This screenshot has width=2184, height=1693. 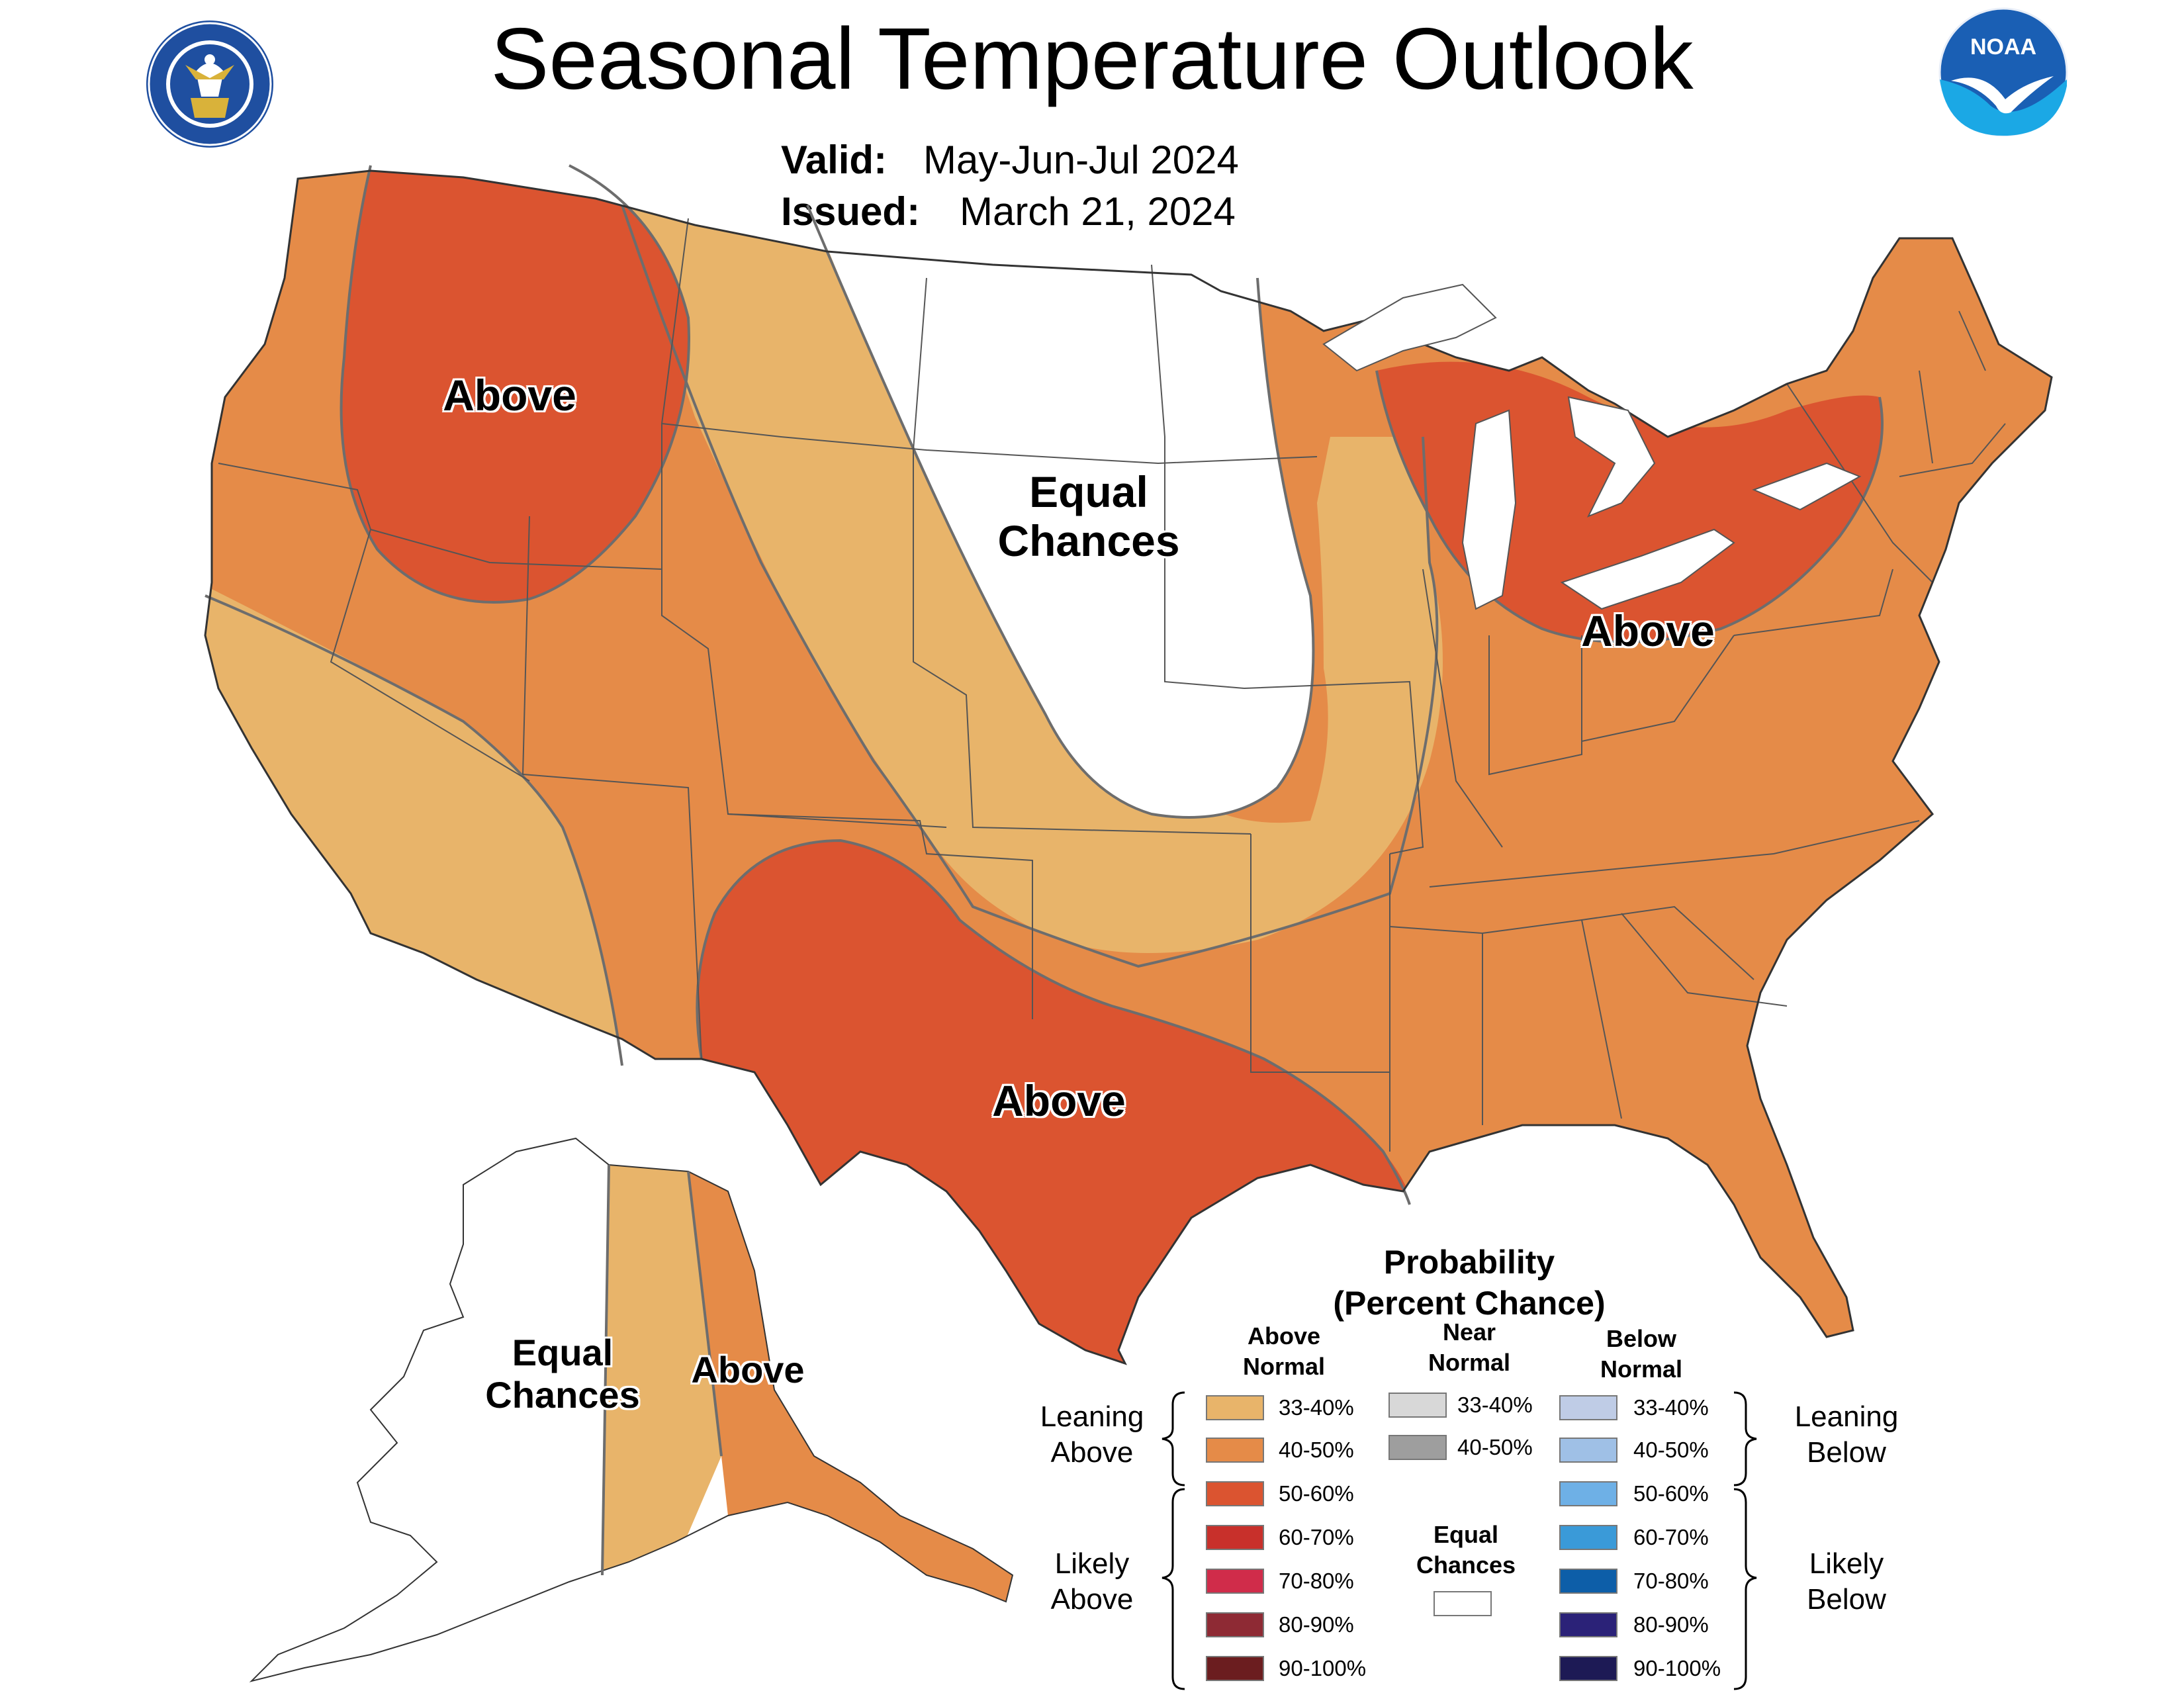 I want to click on lake-michigan, so click(x=1489, y=509).